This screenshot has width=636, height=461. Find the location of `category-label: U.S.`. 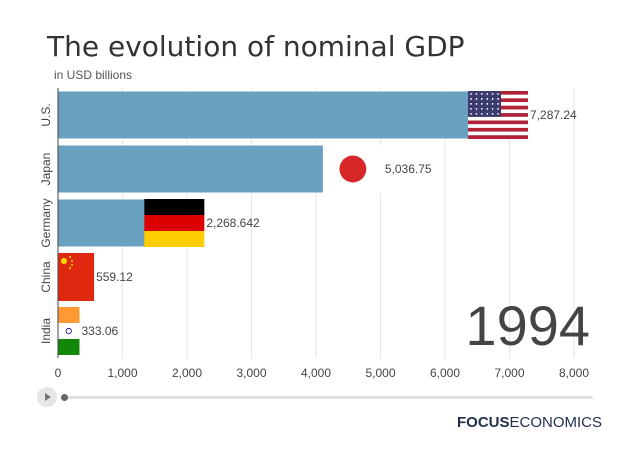

category-label: U.S. is located at coordinates (46, 114).